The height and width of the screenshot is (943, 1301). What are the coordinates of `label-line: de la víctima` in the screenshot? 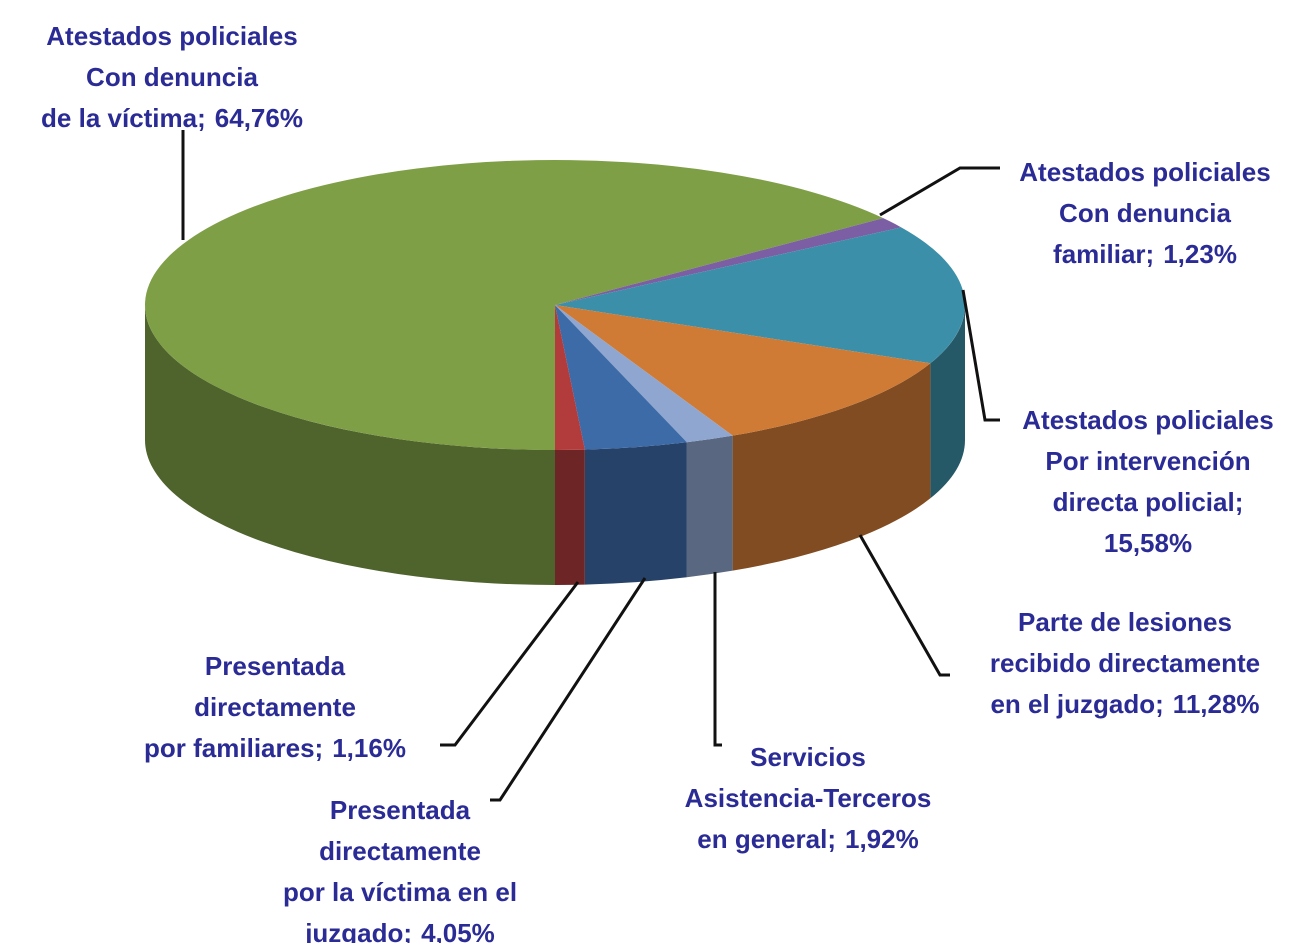 It's located at (119, 118).